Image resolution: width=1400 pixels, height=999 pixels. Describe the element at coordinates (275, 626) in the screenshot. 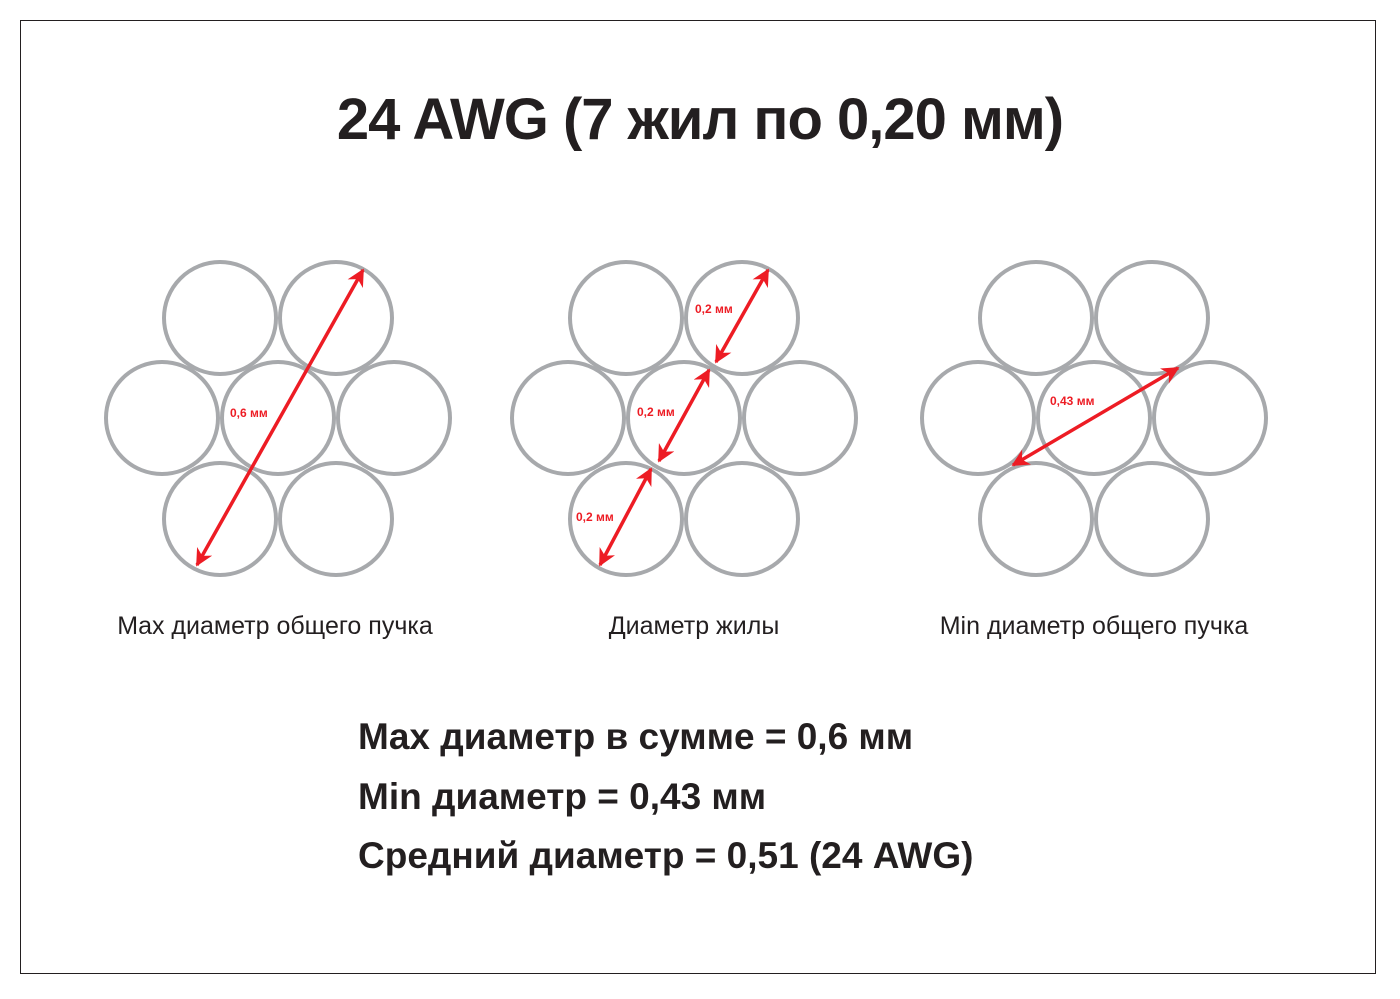

I see `max-diameter-caption: Max диаметр общего пучка` at that location.